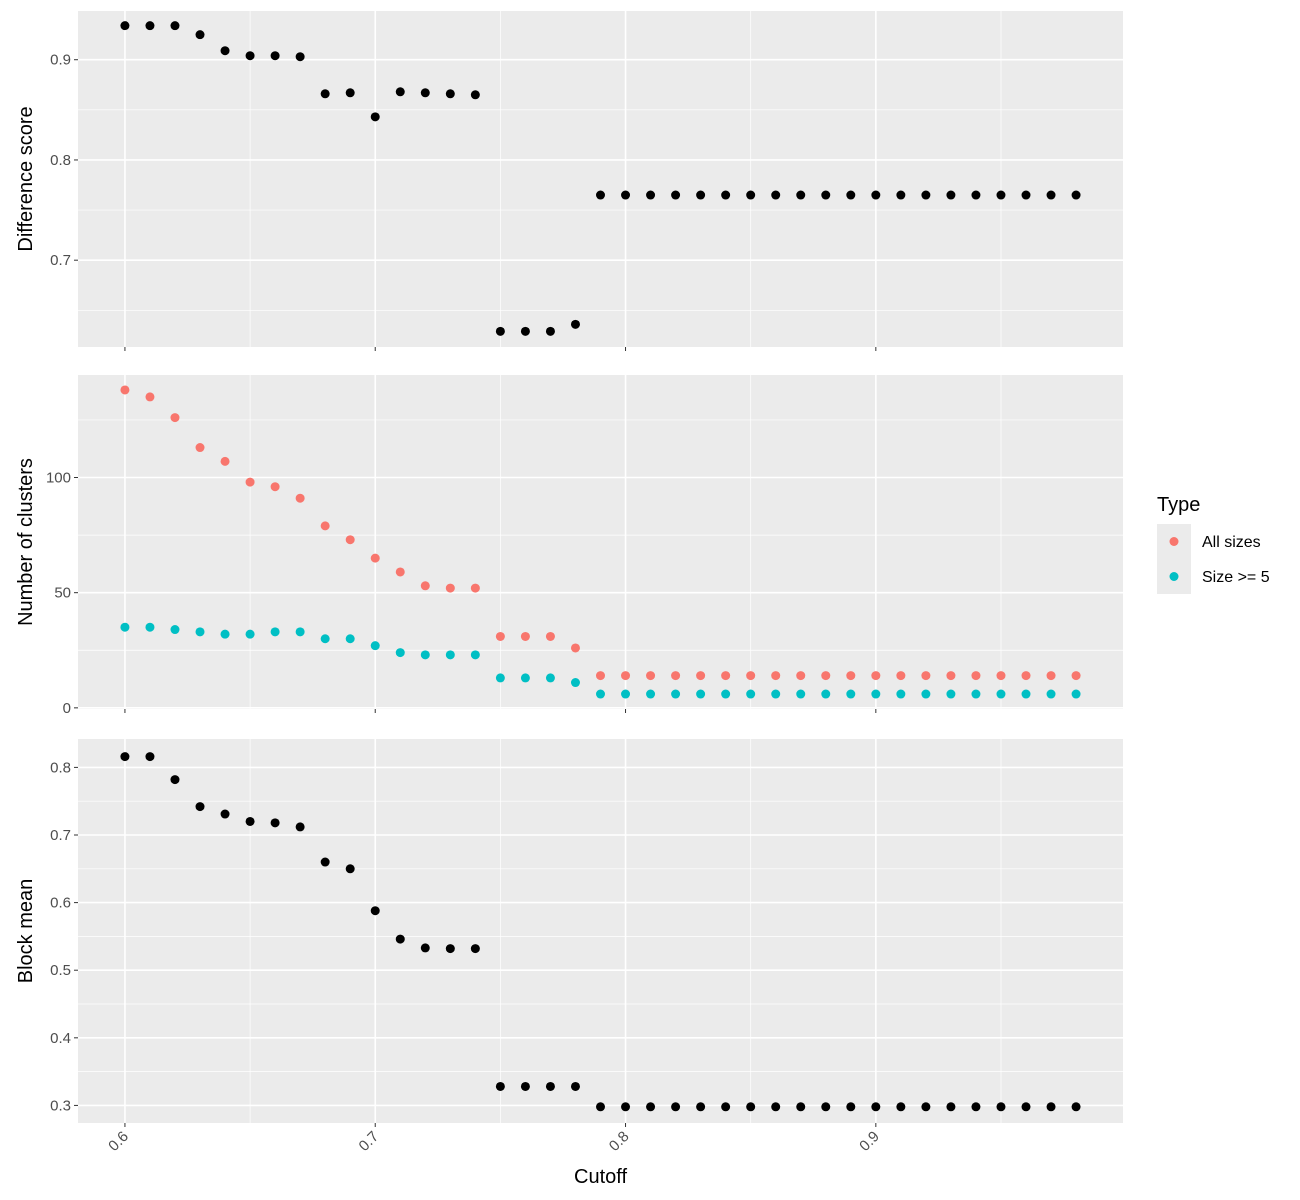 This screenshot has width=1300, height=1200. What do you see at coordinates (60, 1105) in the screenshot?
I see `y-tick-label: 0.3` at bounding box center [60, 1105].